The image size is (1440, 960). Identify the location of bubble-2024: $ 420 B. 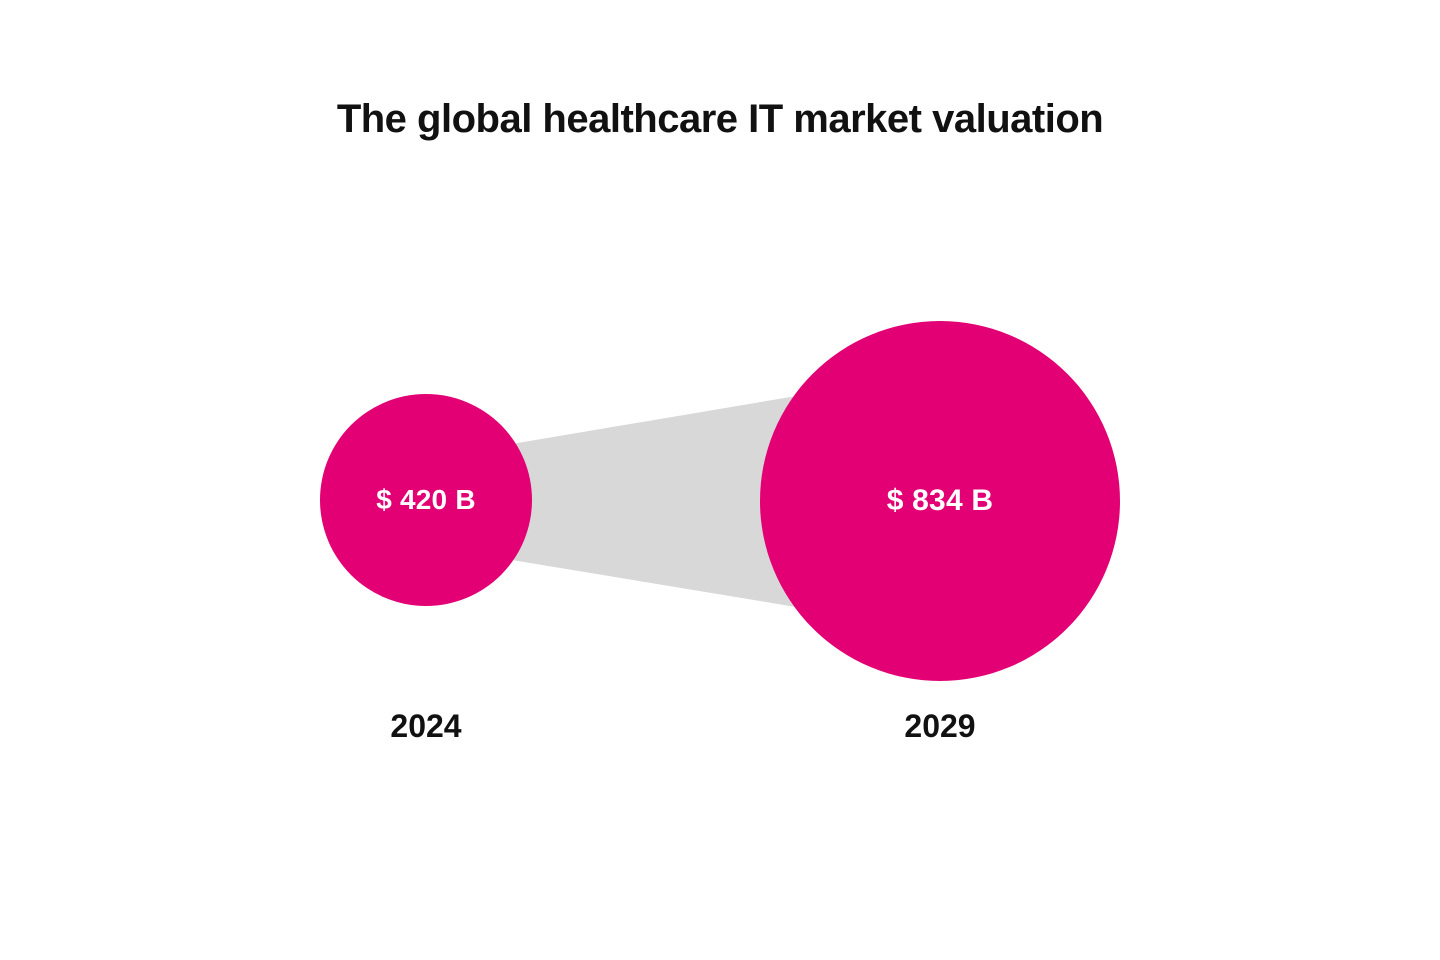
(426, 500).